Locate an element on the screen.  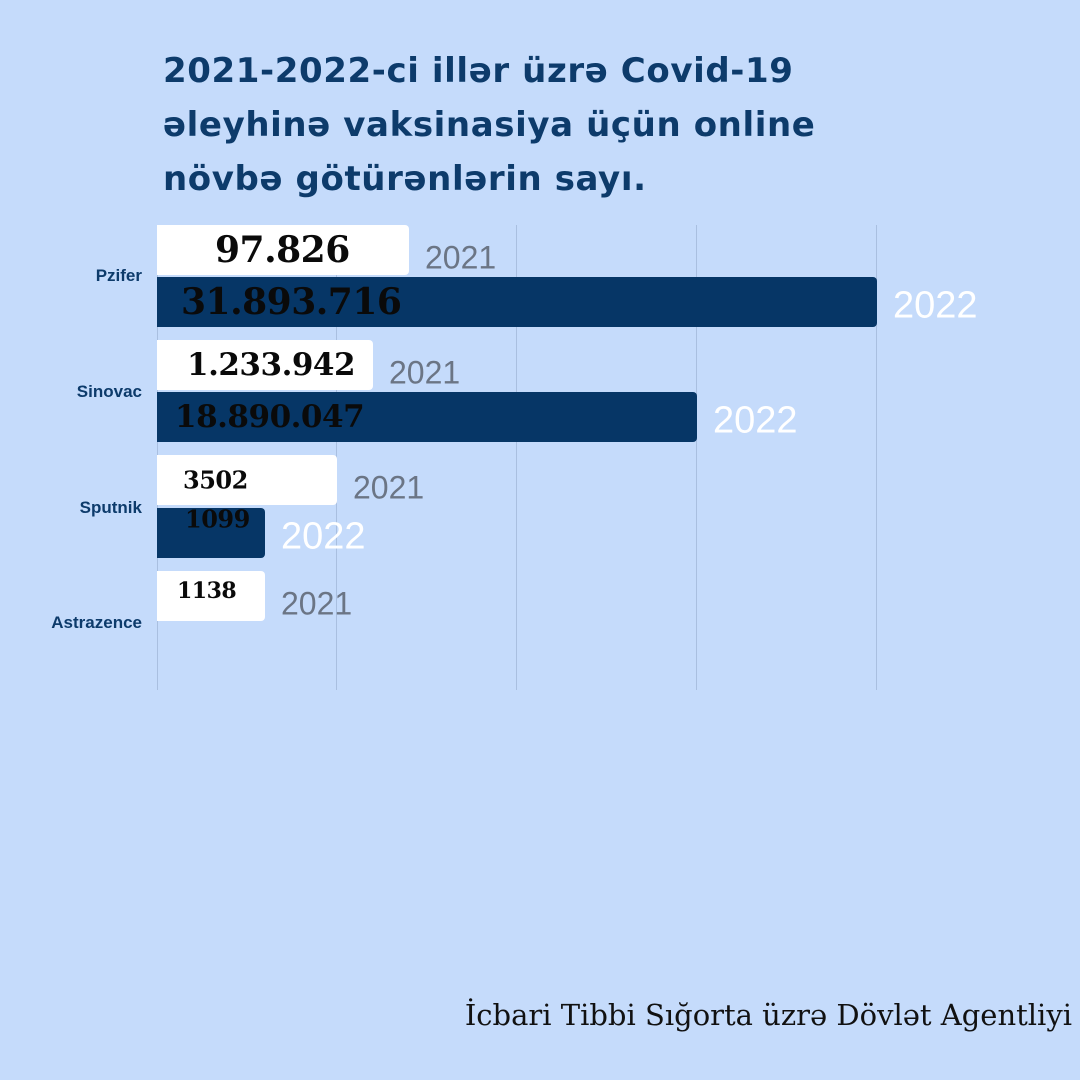
bar-sinovac-2022 is located at coordinates (427, 417).